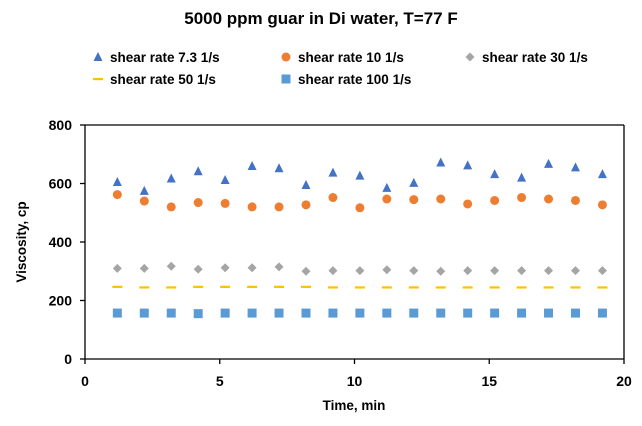  Describe the element at coordinates (354, 79) in the screenshot. I see `legend-label-series-5: shear rate 100 1/s` at that location.